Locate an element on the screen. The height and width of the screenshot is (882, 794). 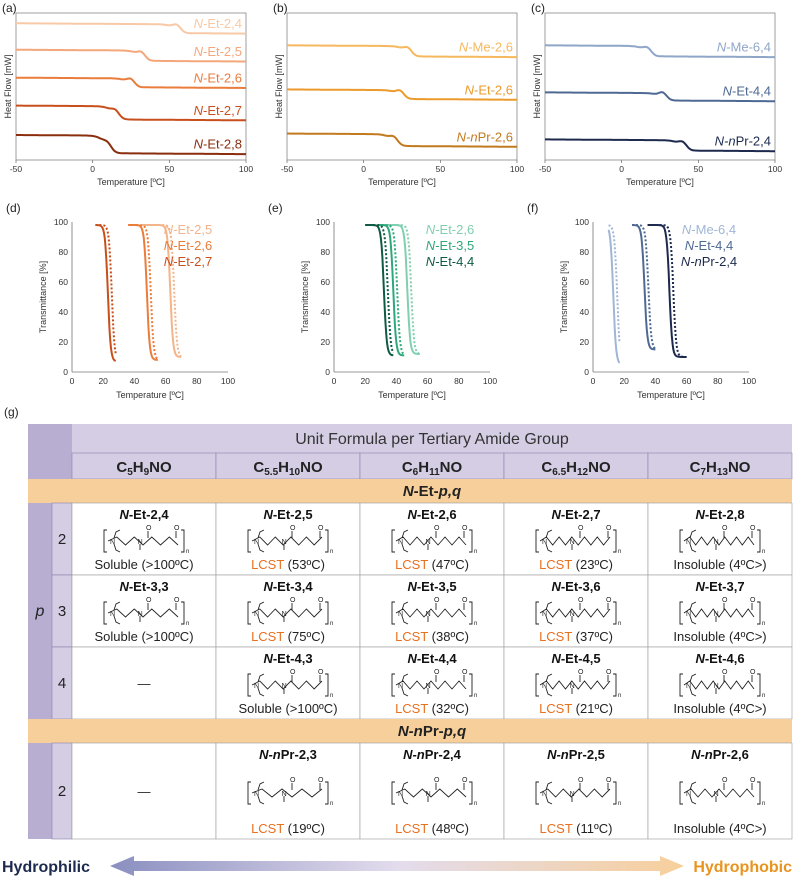
y-axis-label: Transmittance [%] is located at coordinates (43, 297).